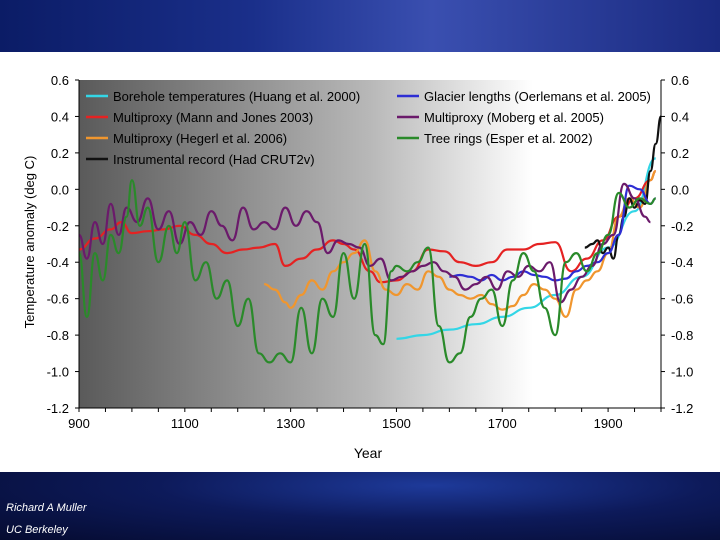 The height and width of the screenshot is (540, 720). Describe the element at coordinates (537, 96) in the screenshot. I see `legend-label: Glacier lengths (Oerlemans et al. 2005)` at that location.